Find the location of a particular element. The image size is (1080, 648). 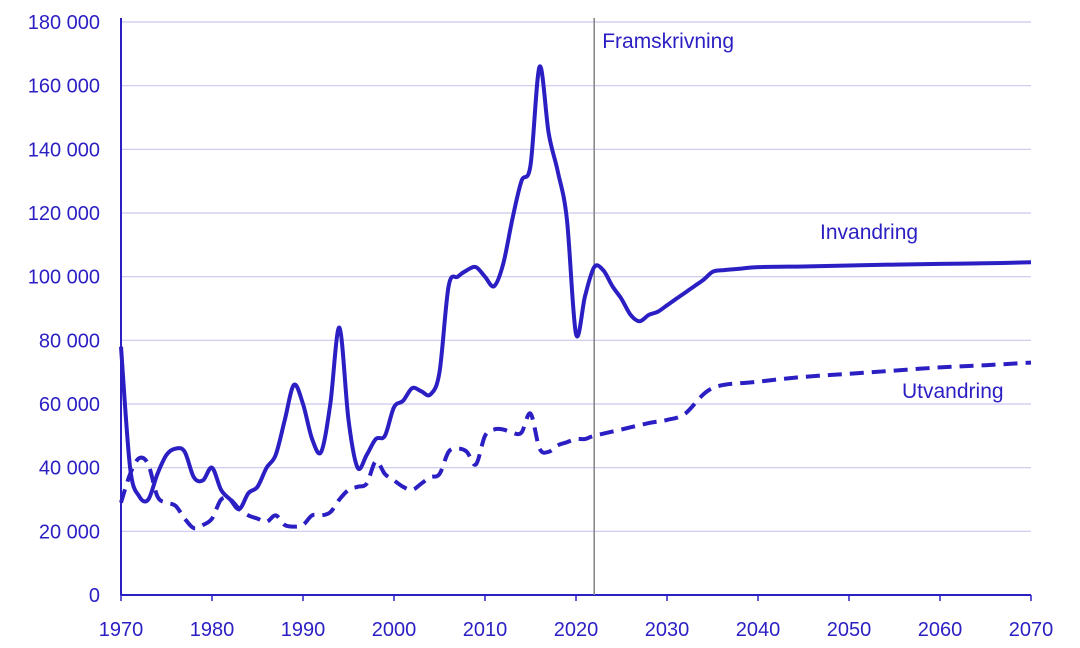

y-tick-label: 80 000 is located at coordinates (69, 341).